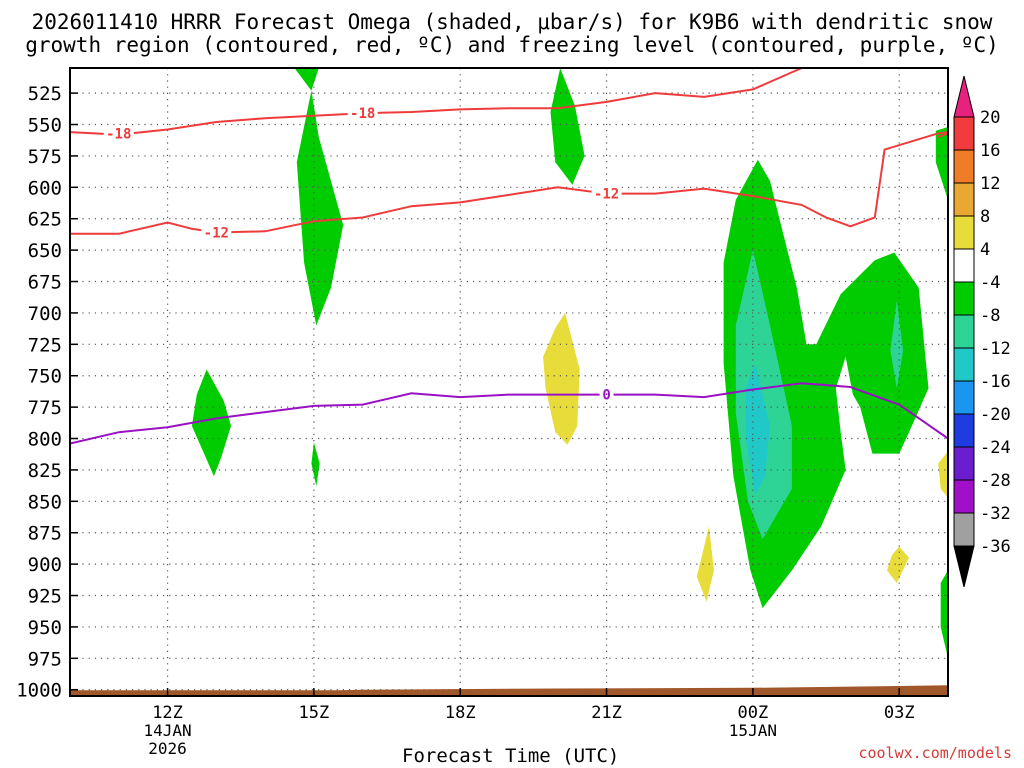 The image size is (1024, 768). I want to click on contour-label-dendritic-top-minus18-0: -18, so click(118, 134).